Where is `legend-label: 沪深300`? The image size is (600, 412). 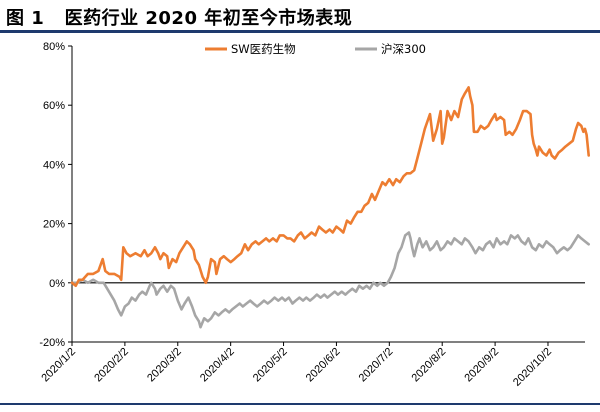 legend-label: 沪深300 is located at coordinates (403, 49).